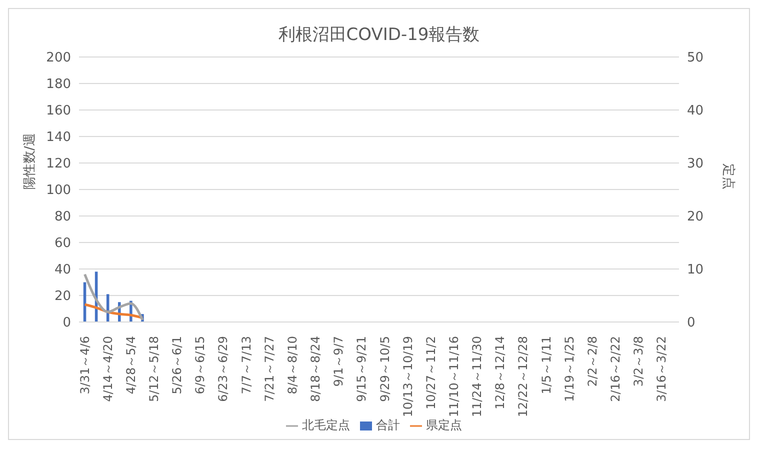 The height and width of the screenshot is (451, 760). I want to click on y-tick-label: 180, so click(58, 84).